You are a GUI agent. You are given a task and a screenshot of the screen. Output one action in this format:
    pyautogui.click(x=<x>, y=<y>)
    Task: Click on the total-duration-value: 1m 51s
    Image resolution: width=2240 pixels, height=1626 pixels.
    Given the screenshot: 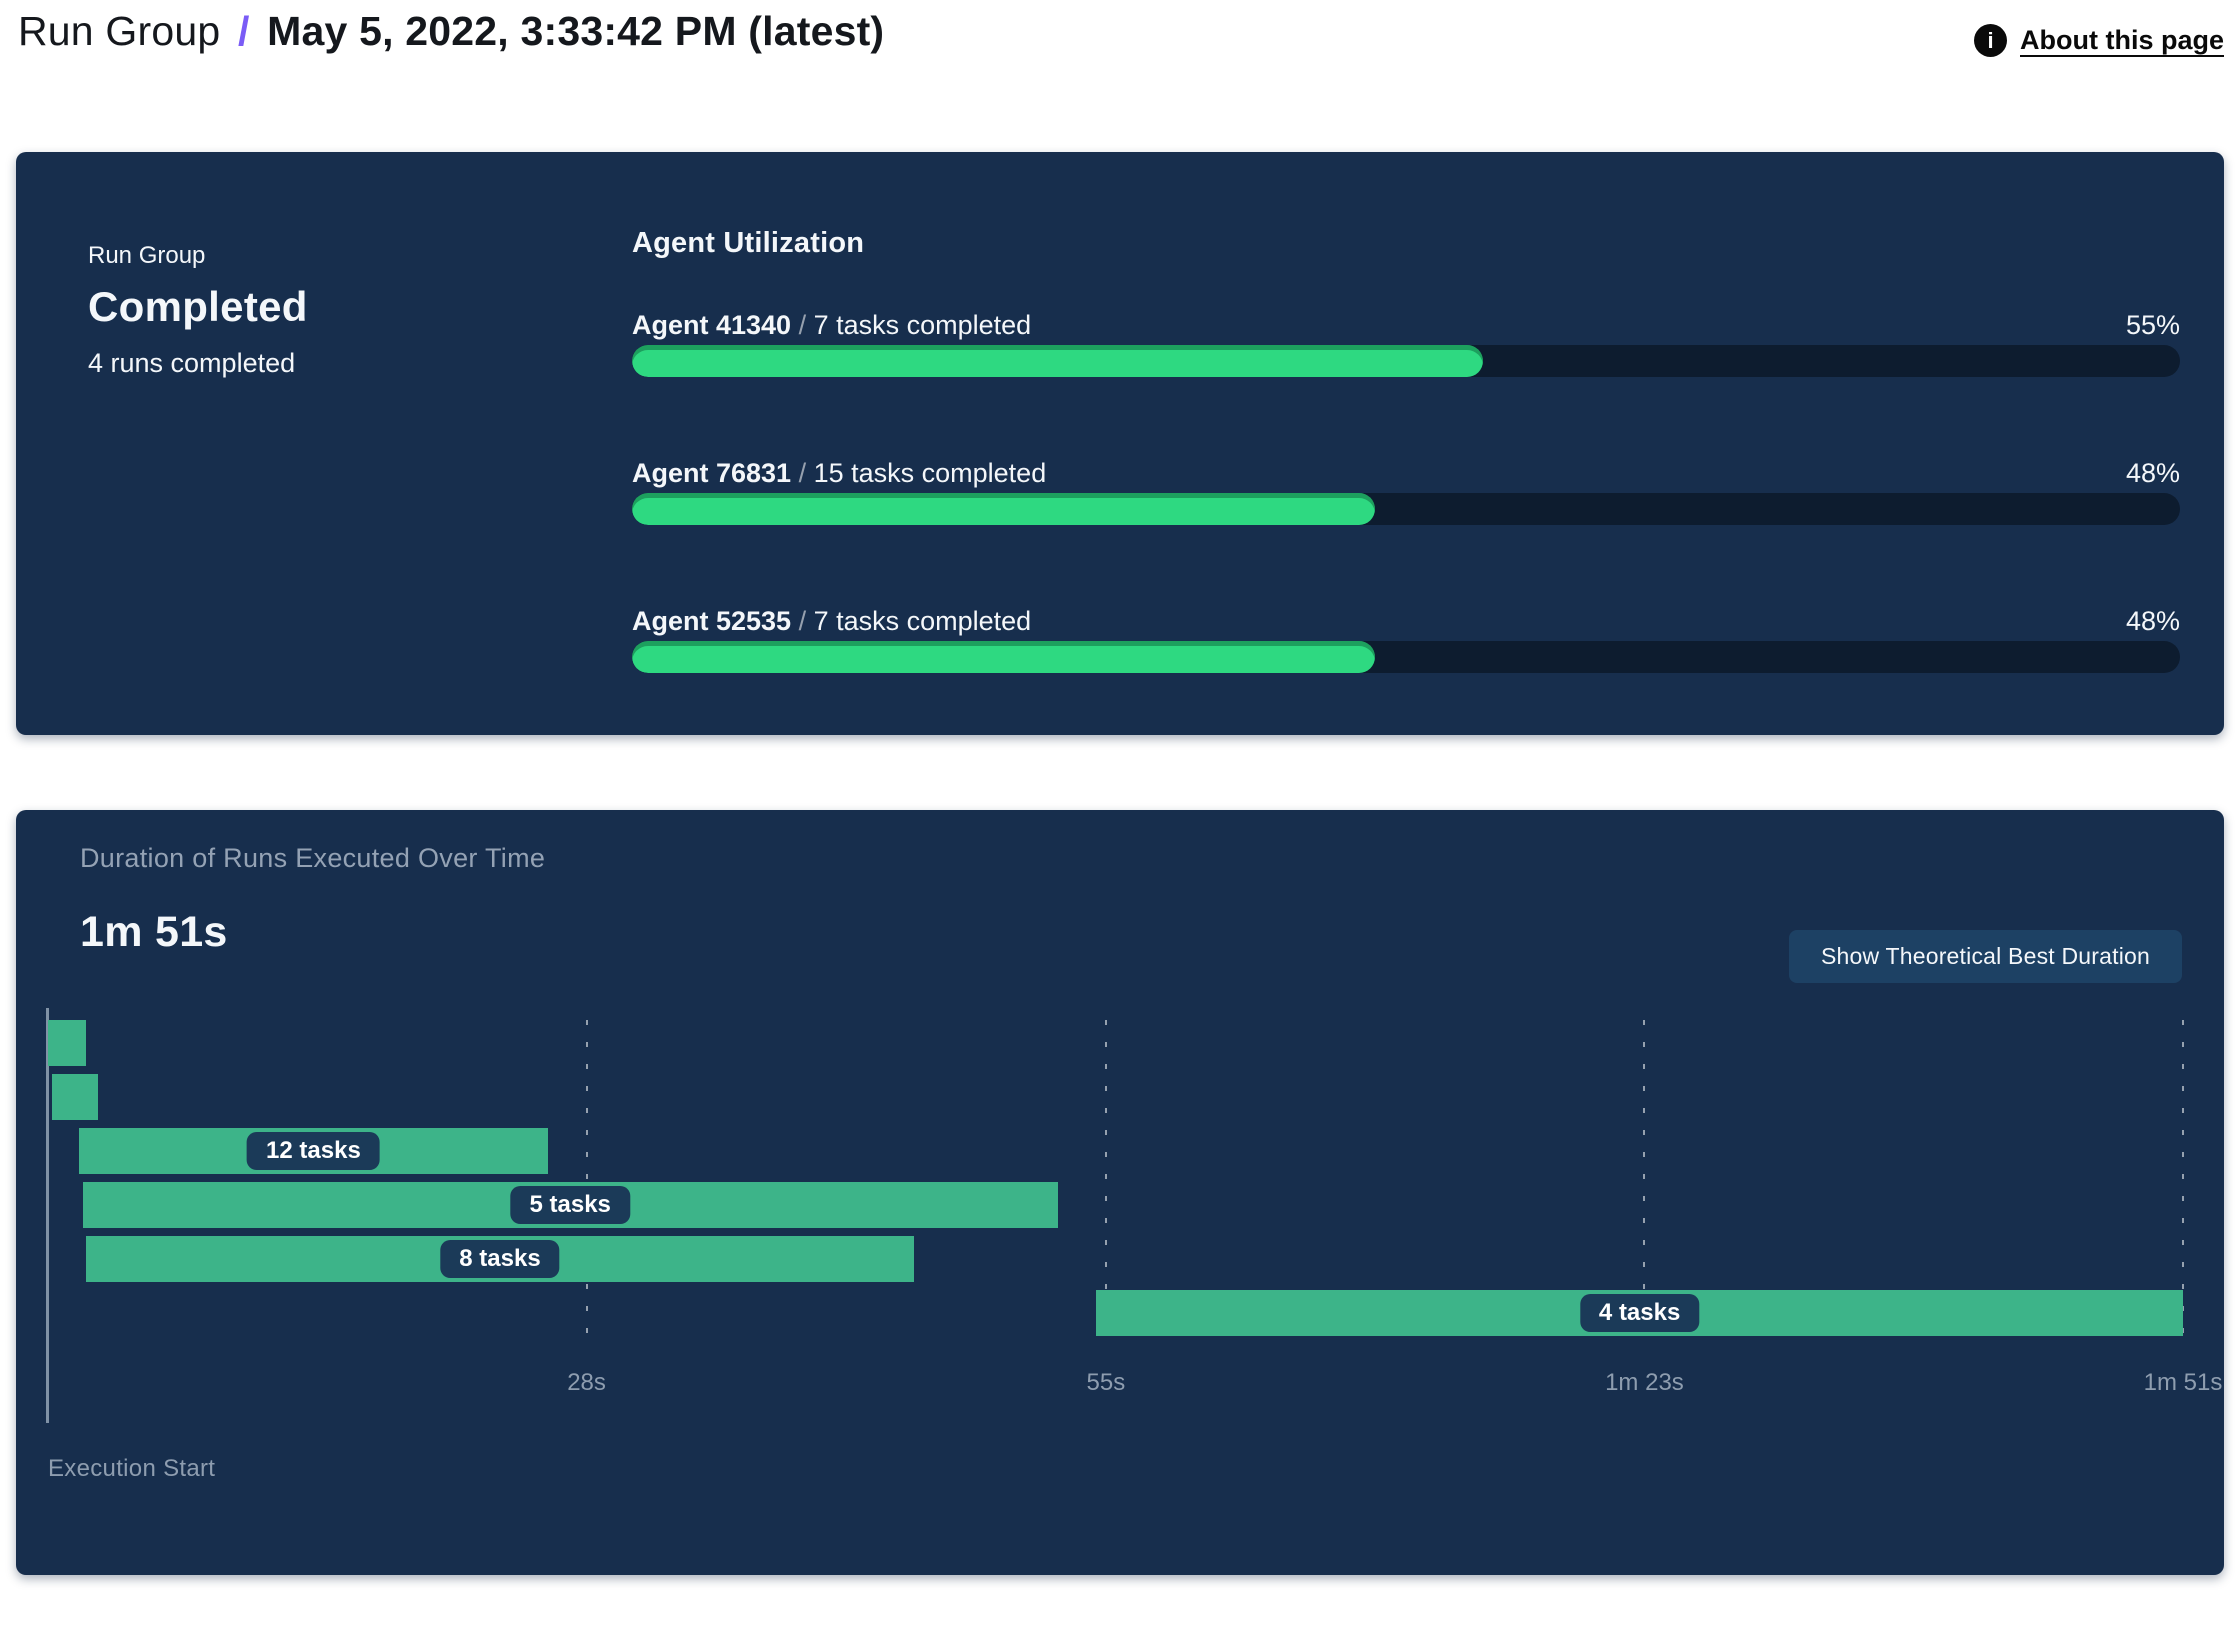 What is the action you would take?
    pyautogui.click(x=154, y=932)
    